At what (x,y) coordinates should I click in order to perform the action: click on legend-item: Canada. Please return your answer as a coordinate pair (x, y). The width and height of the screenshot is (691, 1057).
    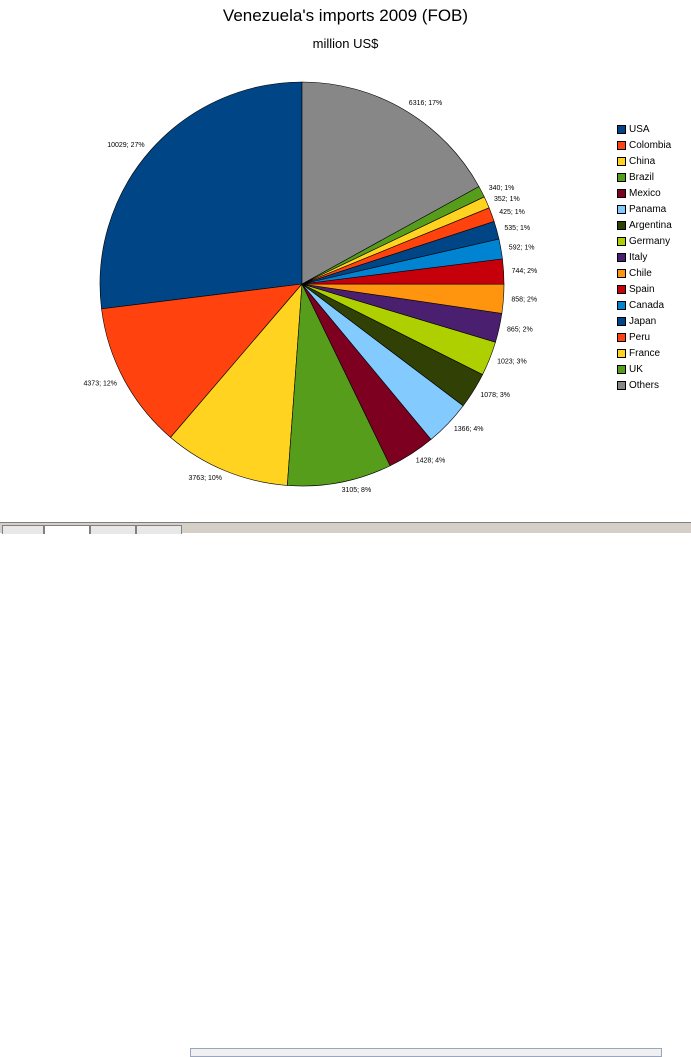
    Looking at the image, I should click on (654, 305).